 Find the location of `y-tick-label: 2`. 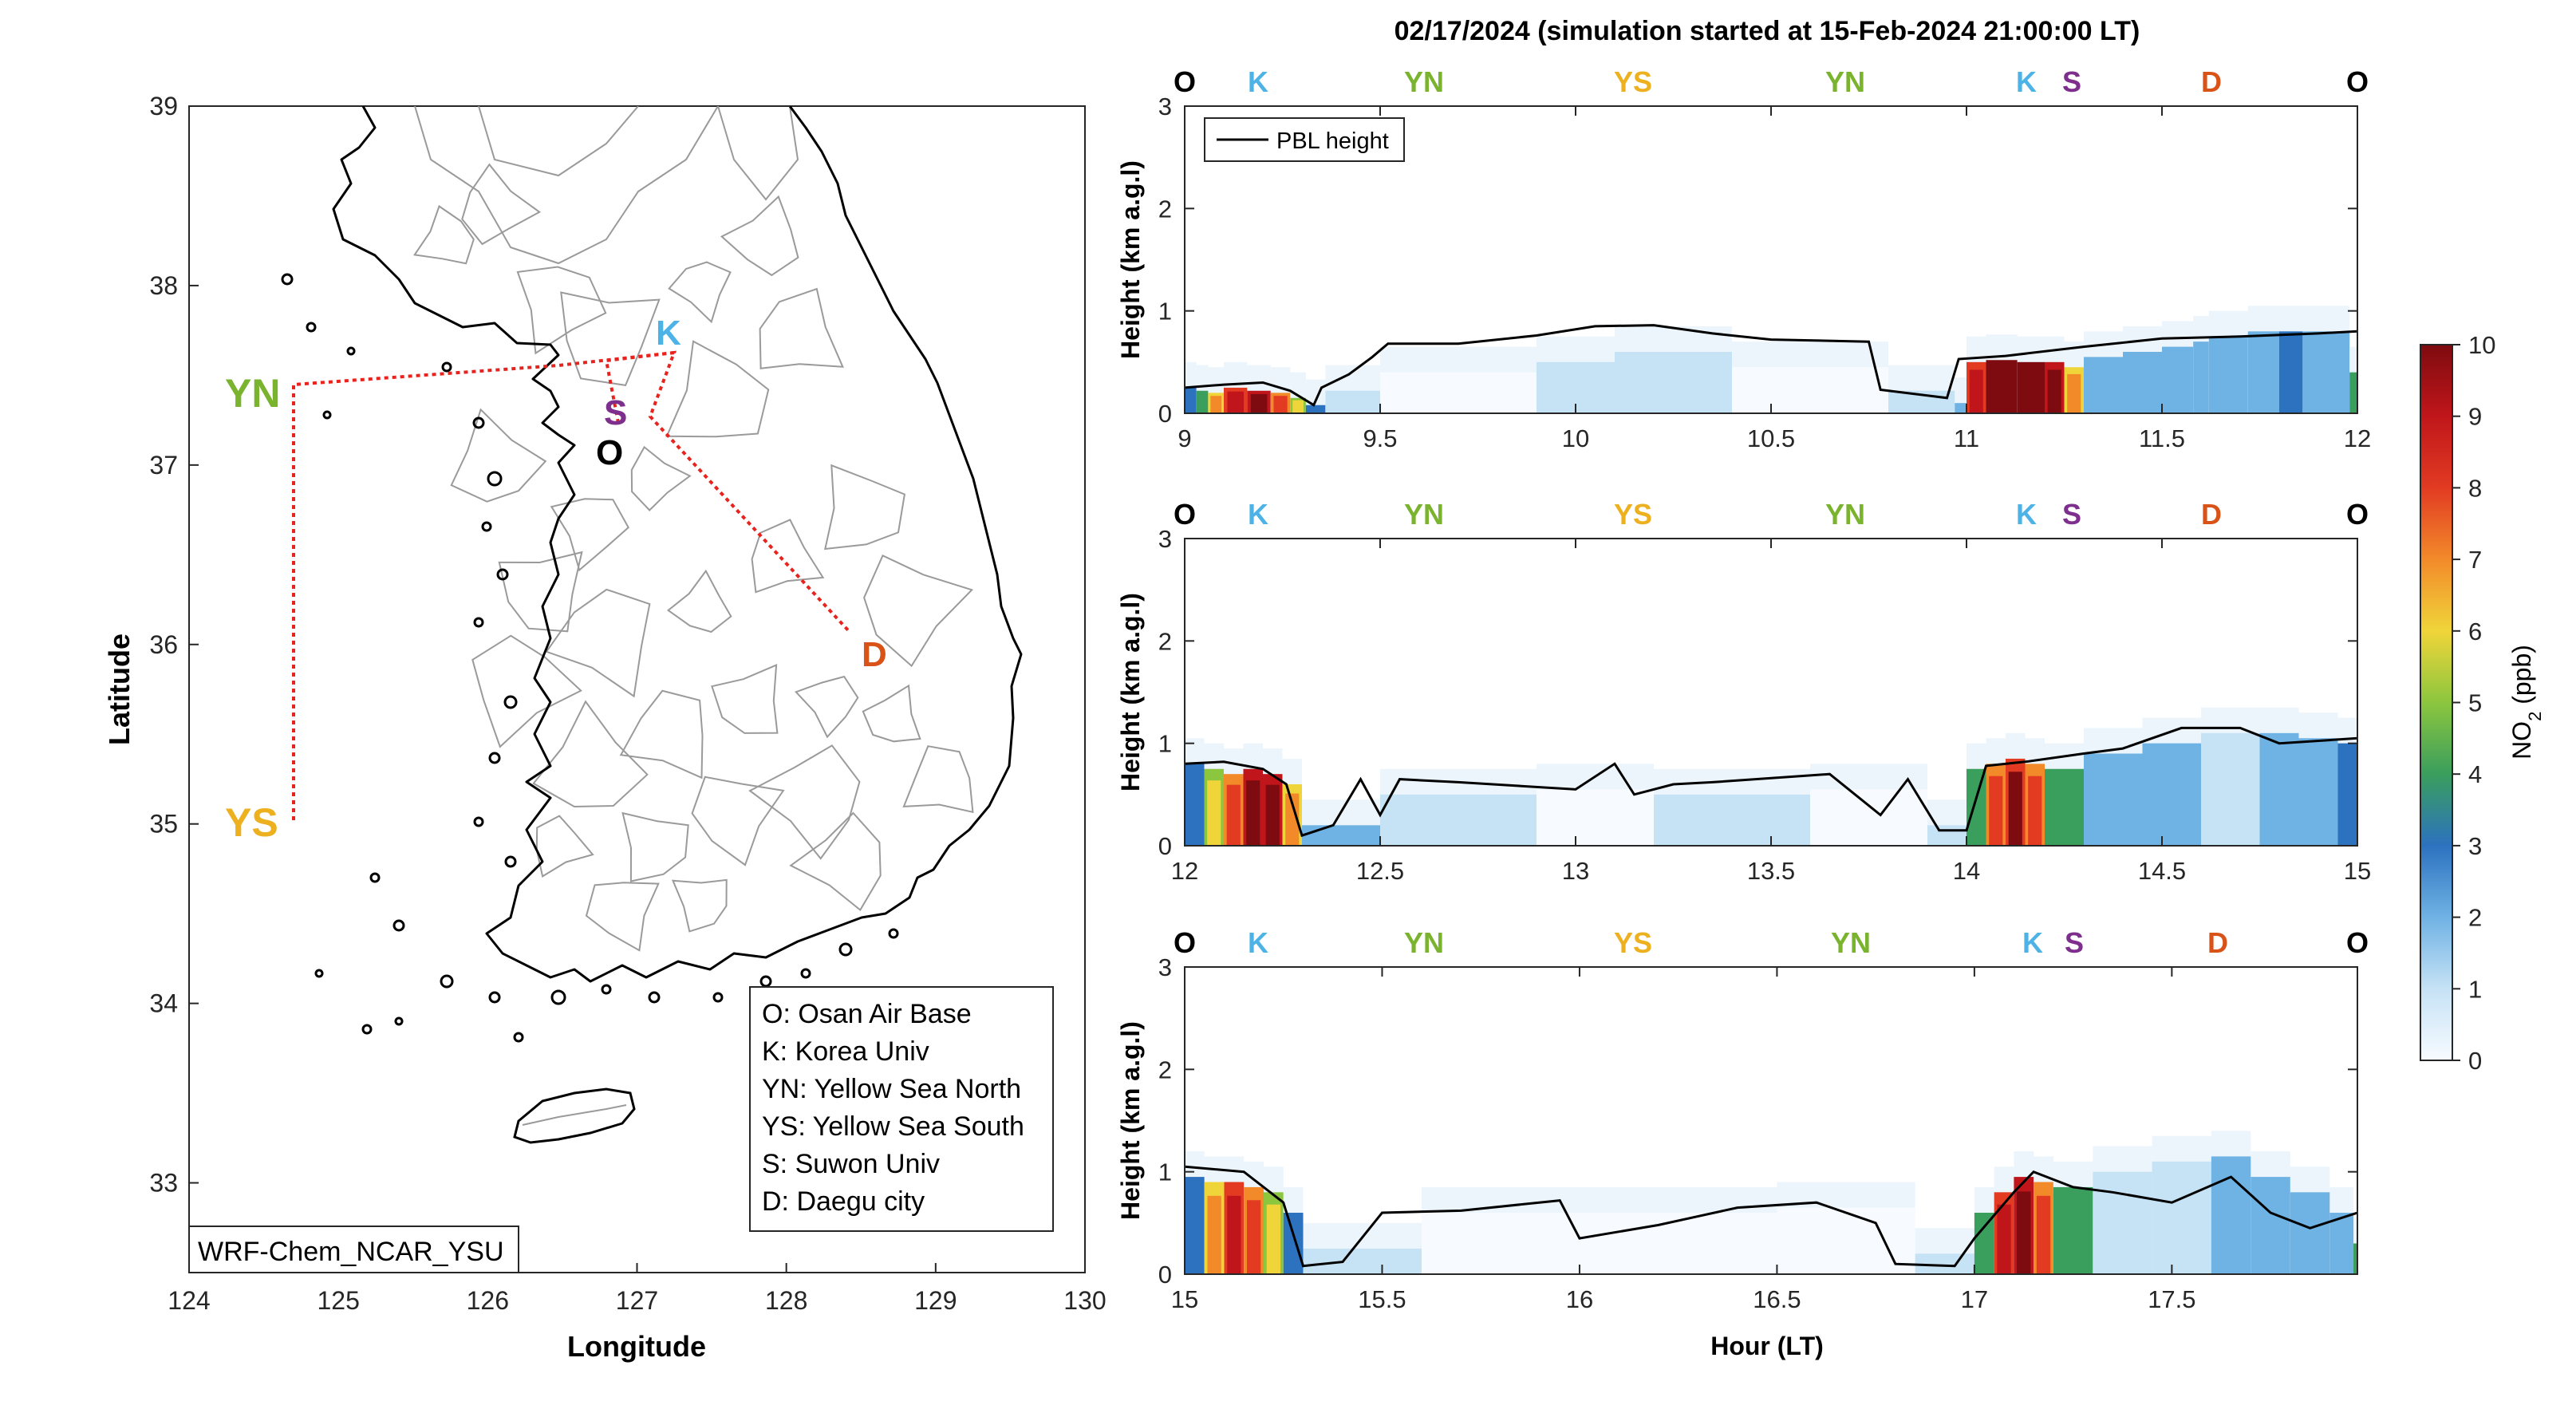

y-tick-label: 2 is located at coordinates (1165, 641).